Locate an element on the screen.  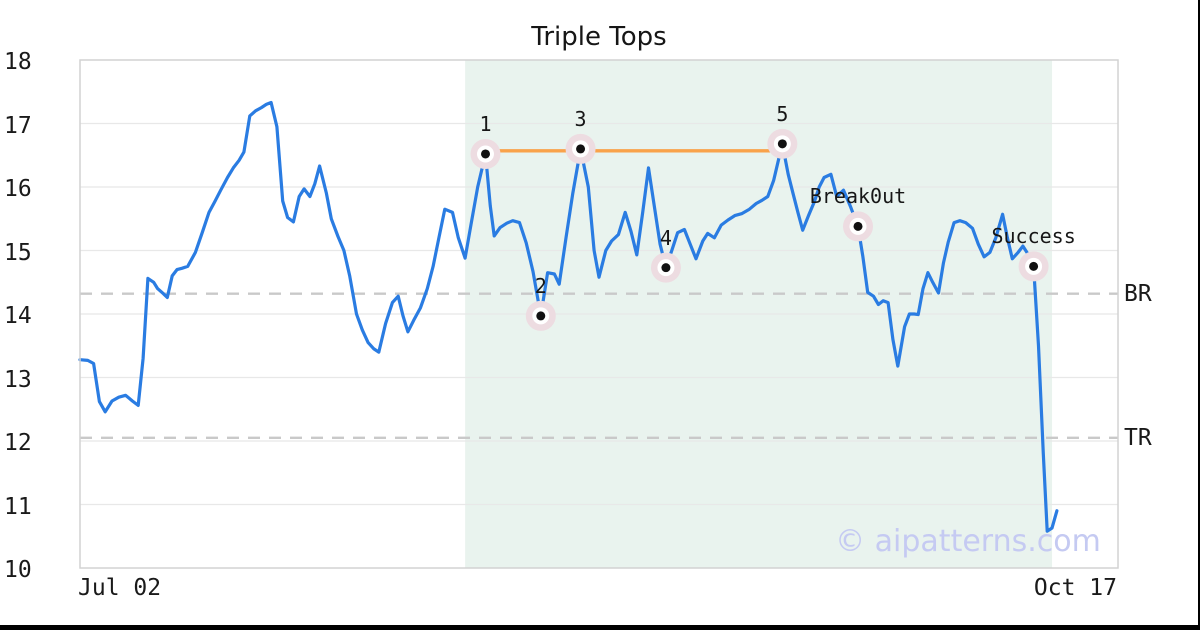
bottom-frame-bar is located at coordinates (600, 627).